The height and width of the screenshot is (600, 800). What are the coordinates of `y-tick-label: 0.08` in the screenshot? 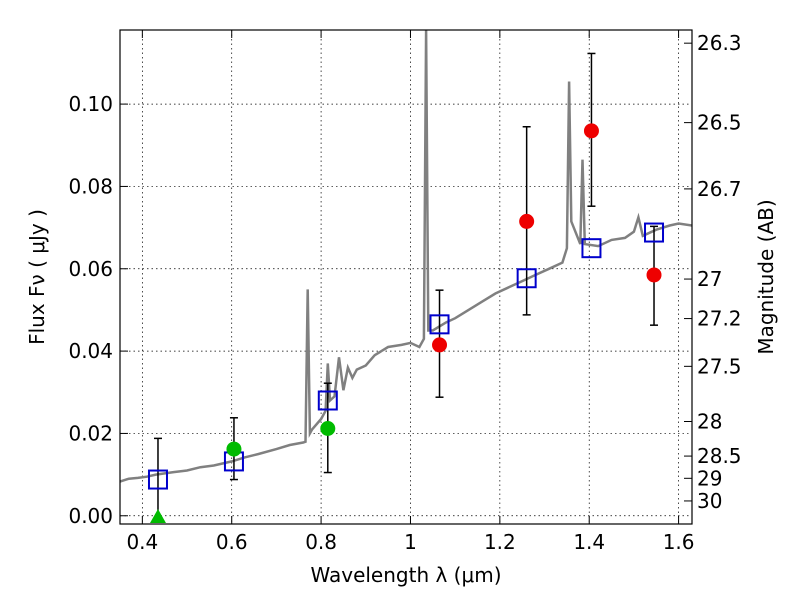 It's located at (90, 186).